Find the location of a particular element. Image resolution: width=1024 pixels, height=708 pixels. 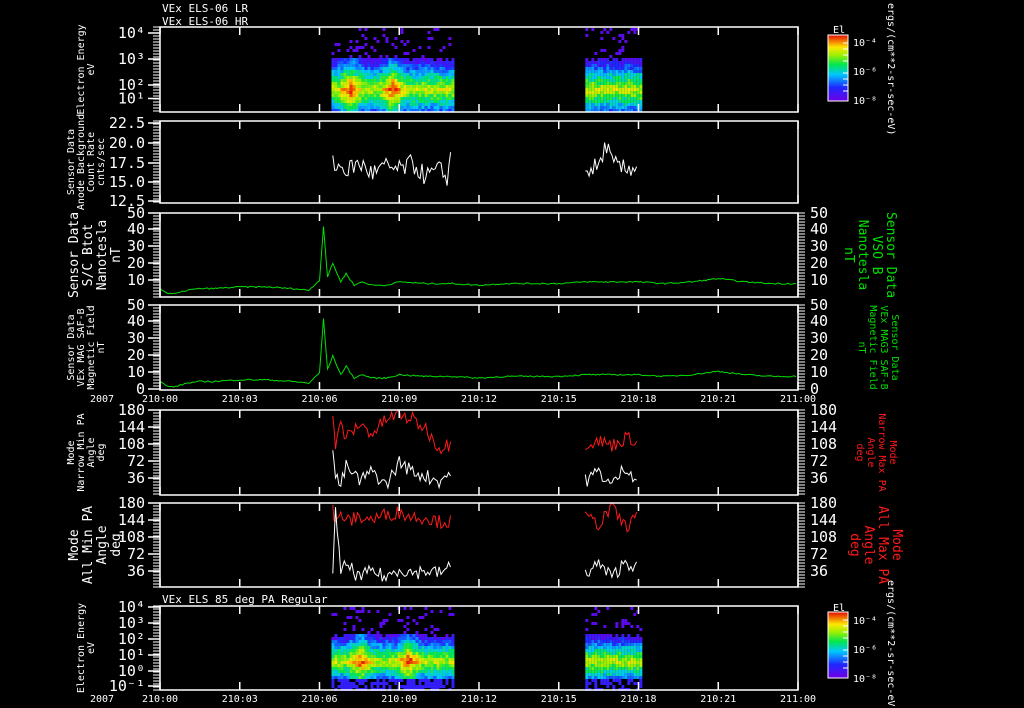

y-axis-label-right: Narrow Max PA is located at coordinates (881, 452).